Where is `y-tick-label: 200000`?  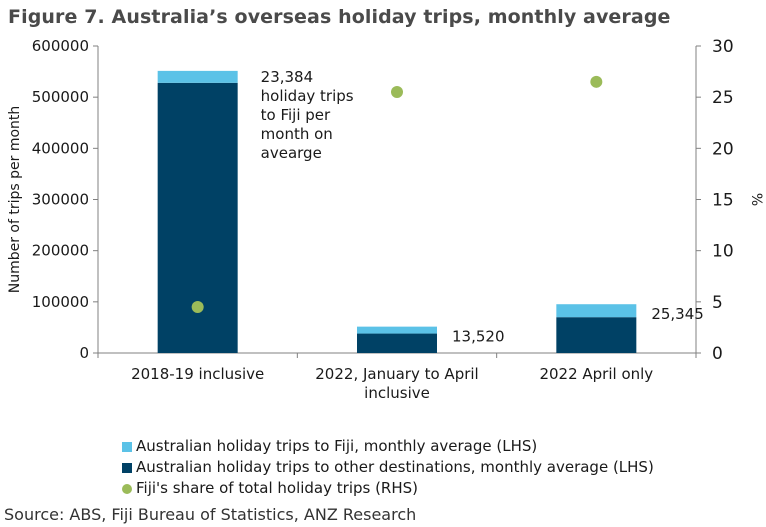 y-tick-label: 200000 is located at coordinates (60, 251).